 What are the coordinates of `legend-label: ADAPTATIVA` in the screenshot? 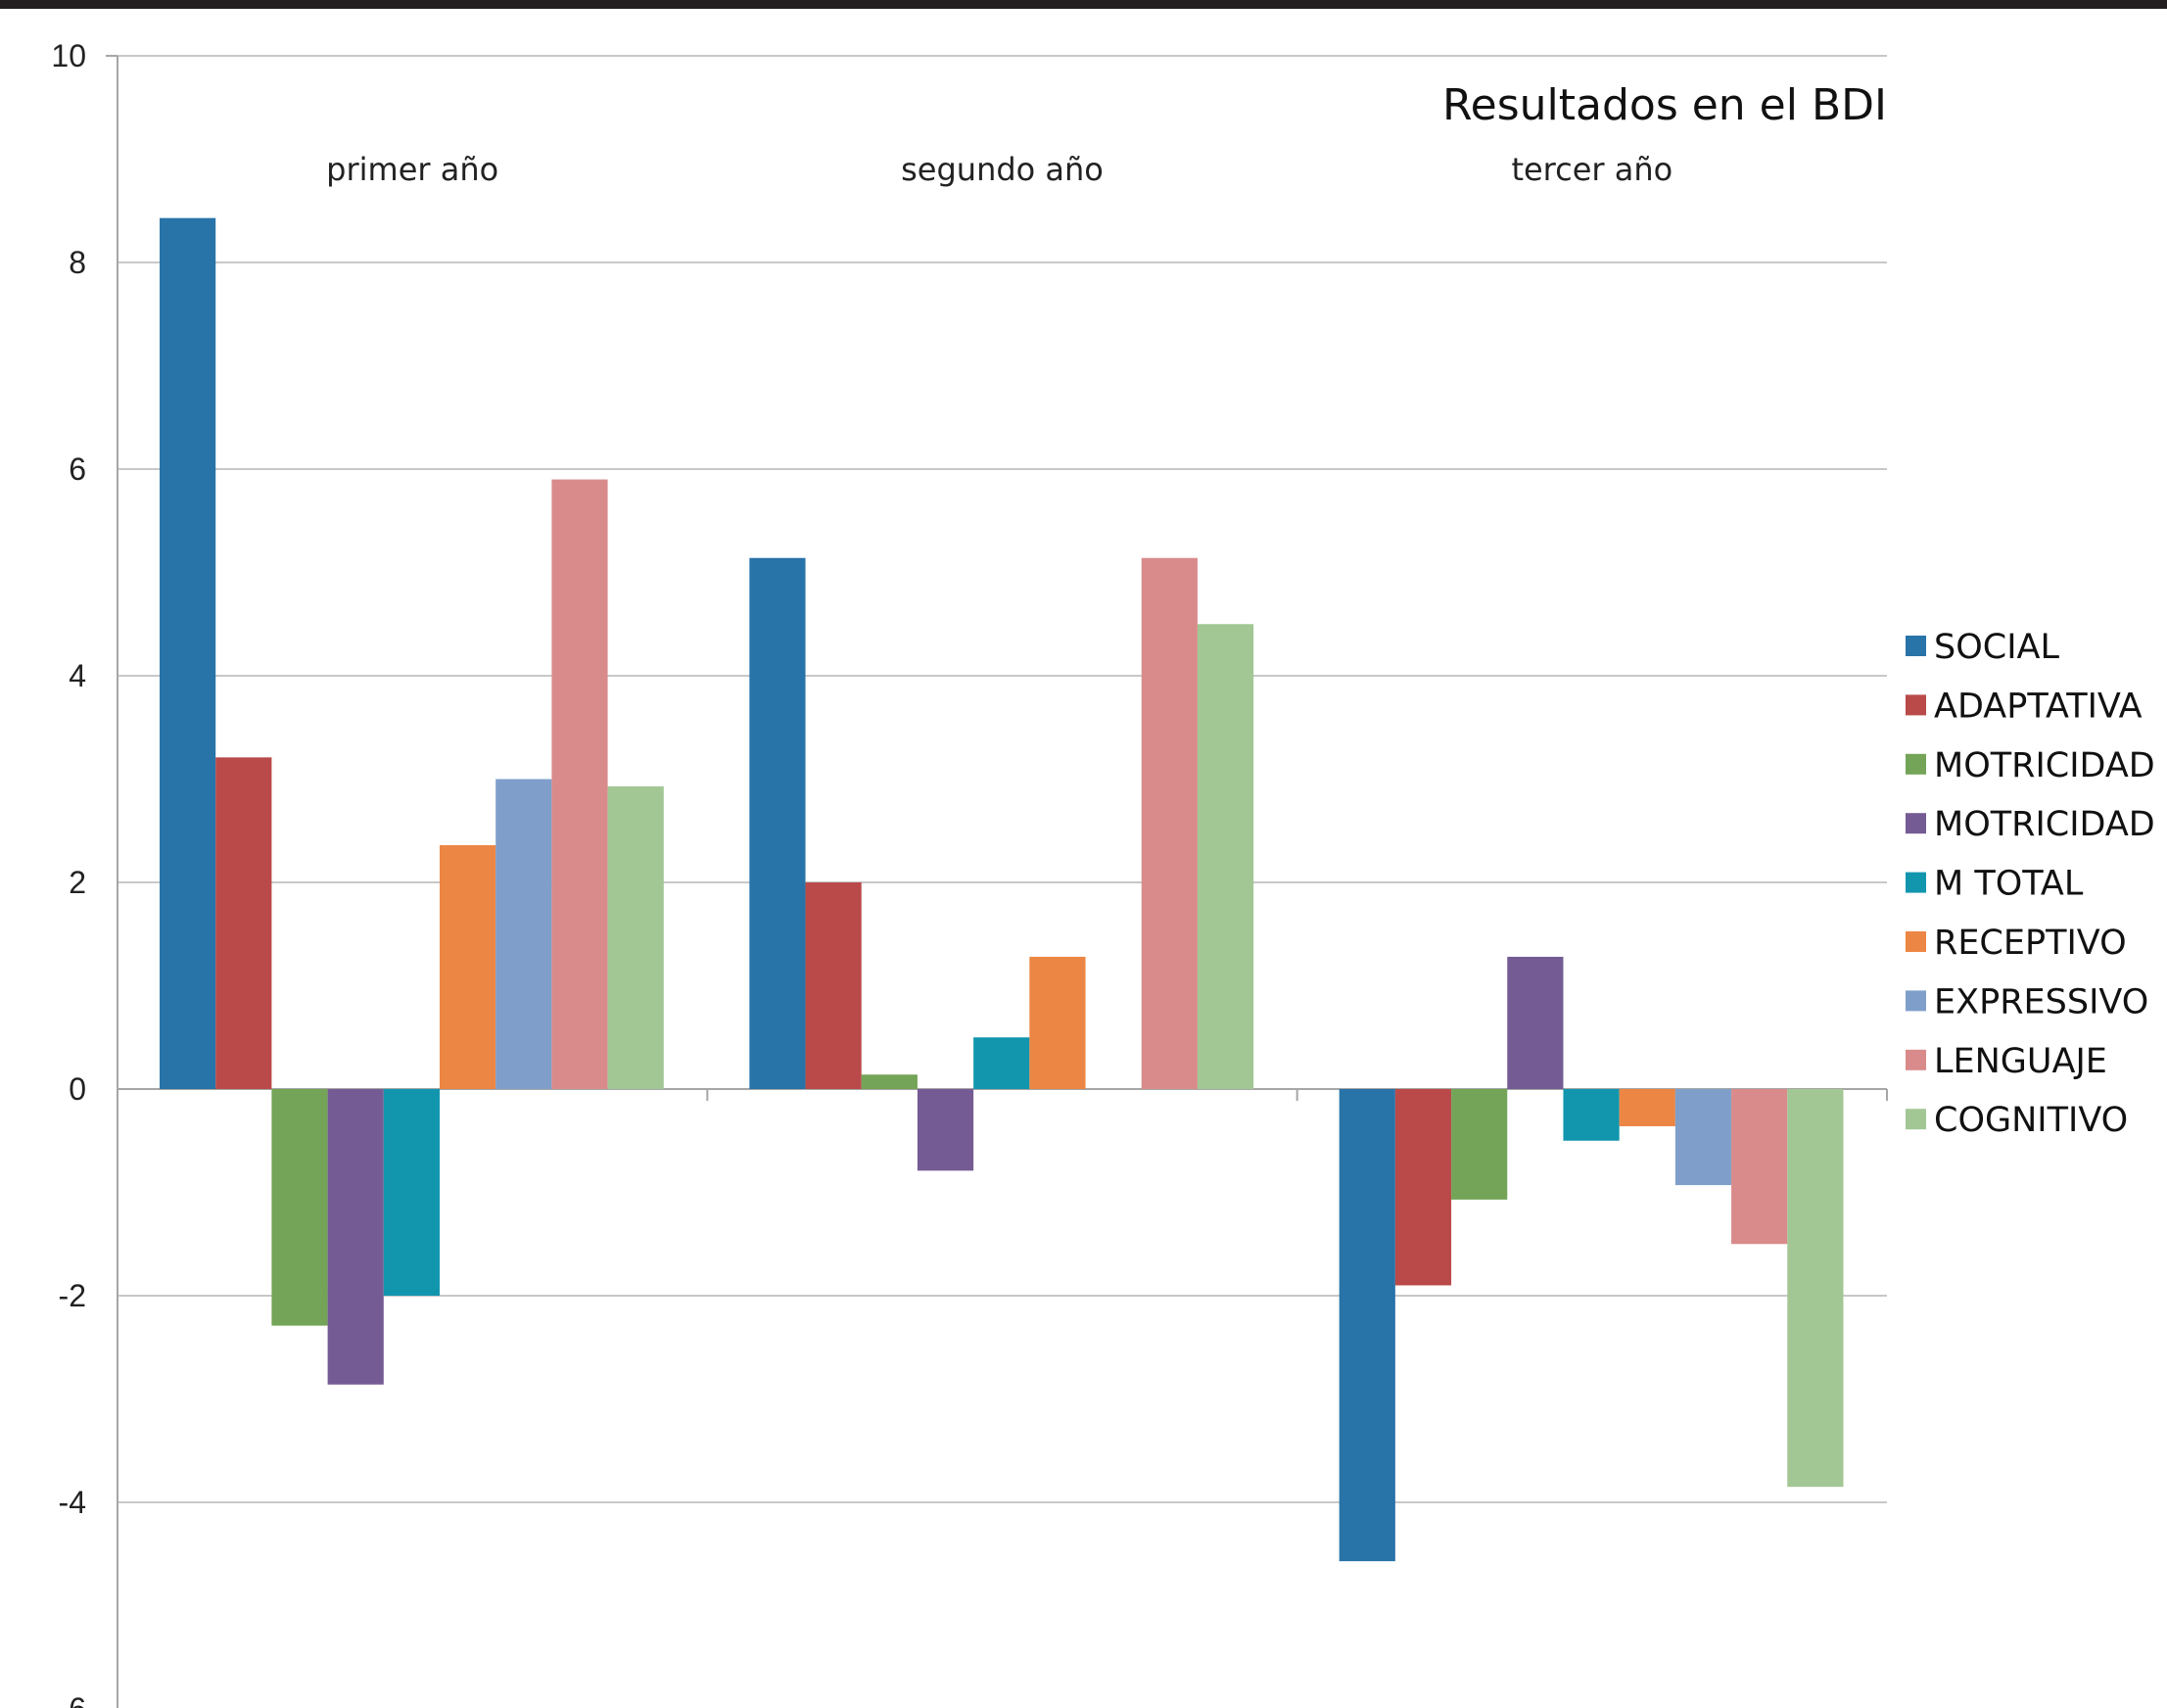 It's located at (2038, 706).